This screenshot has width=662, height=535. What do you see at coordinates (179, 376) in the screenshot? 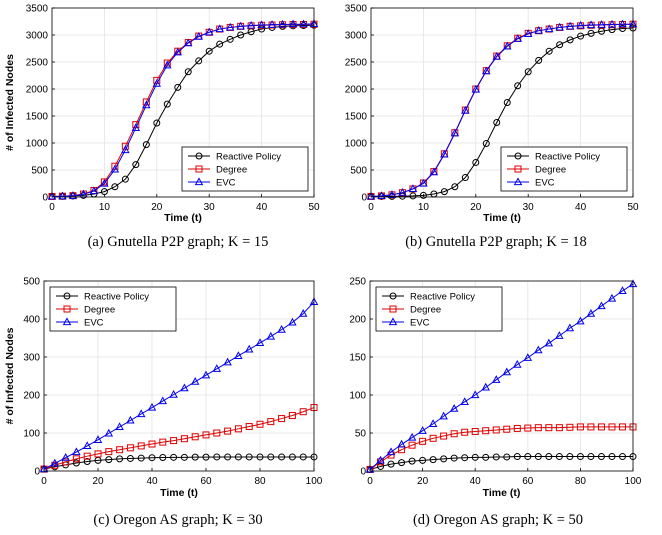
I see `plot-frame` at bounding box center [179, 376].